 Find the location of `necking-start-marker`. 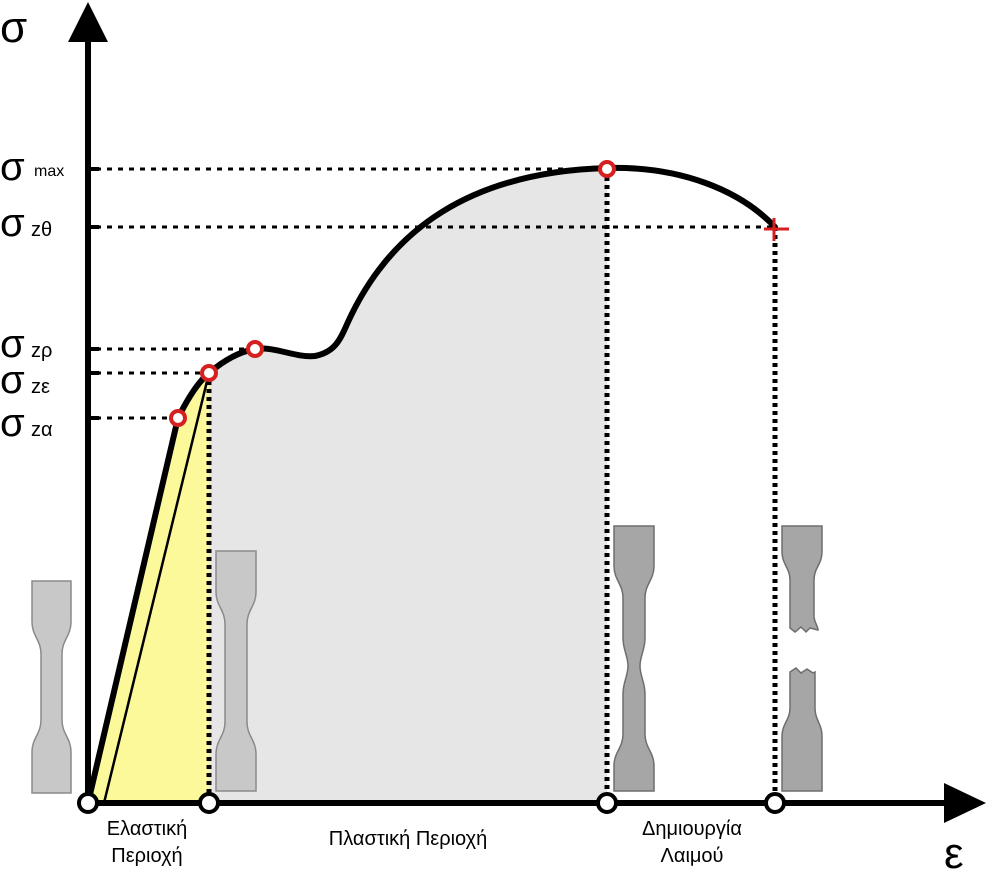

necking-start-marker is located at coordinates (607, 803).